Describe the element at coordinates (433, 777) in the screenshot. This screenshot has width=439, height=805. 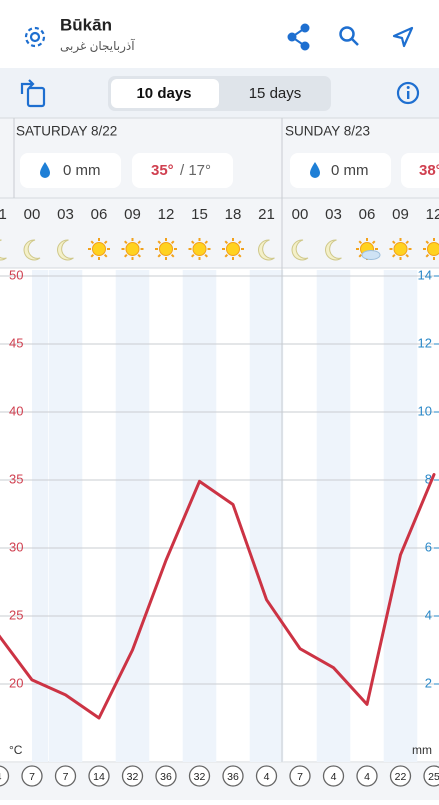
I see `wind-speed: 25` at that location.